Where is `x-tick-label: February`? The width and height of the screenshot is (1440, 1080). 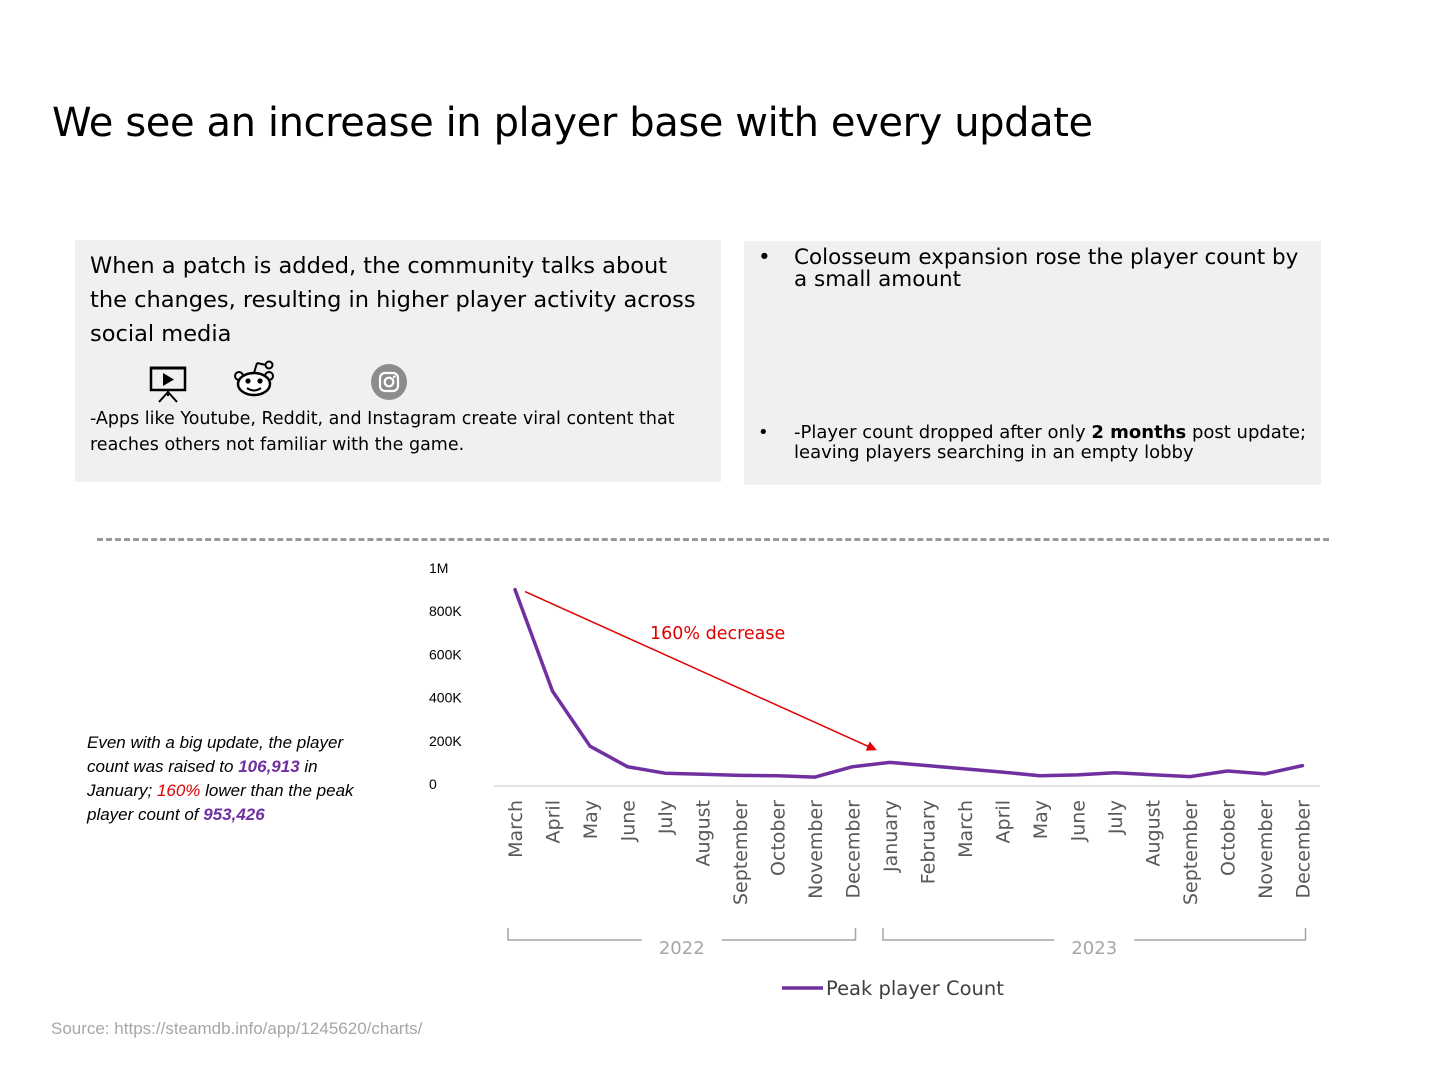 x-tick-label: February is located at coordinates (929, 842).